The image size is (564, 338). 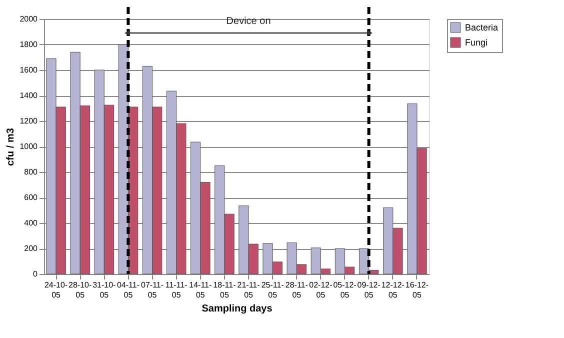 I want to click on x-tick-label: 04-11-05, so click(x=128, y=290).